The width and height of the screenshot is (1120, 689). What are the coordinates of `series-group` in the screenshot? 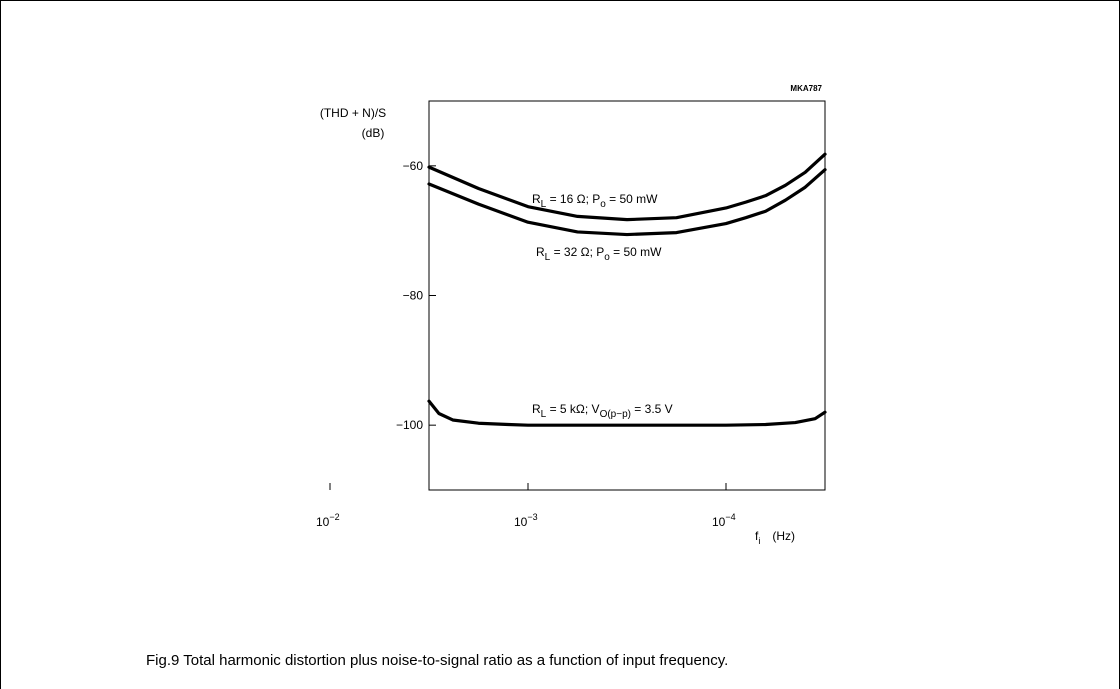 It's located at (627, 289).